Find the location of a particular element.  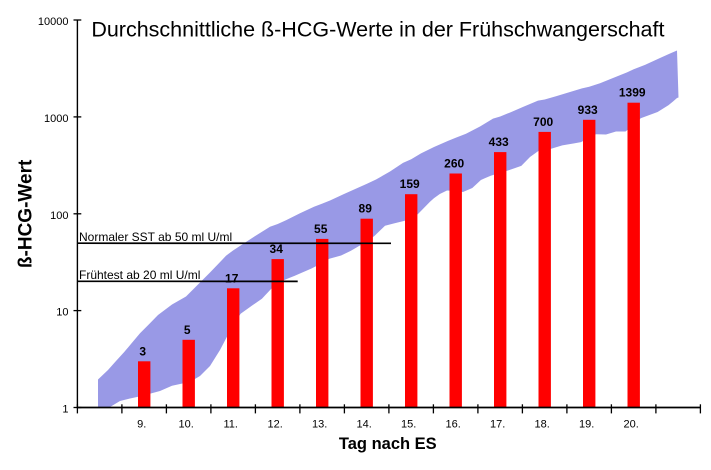

svg-text: 10000 is located at coordinates (53, 22).